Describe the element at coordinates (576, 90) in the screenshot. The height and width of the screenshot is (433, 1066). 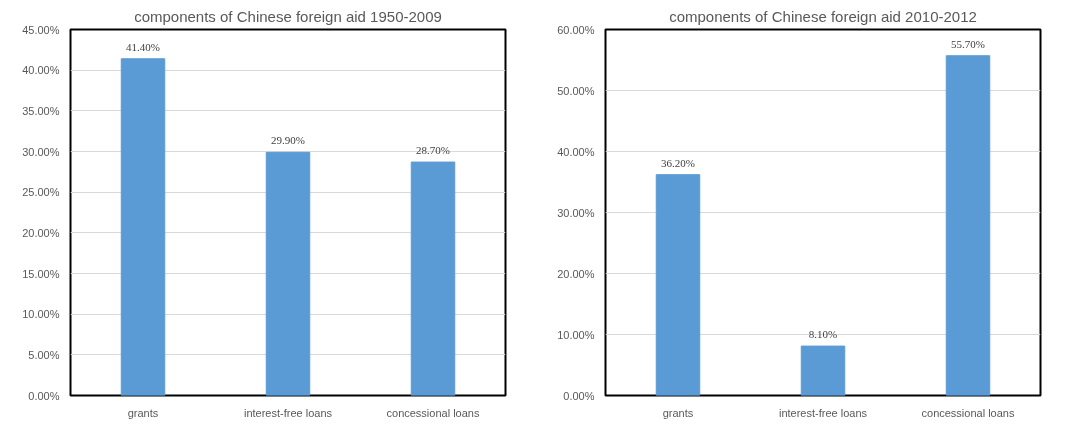
I see `y-tick-label: 50.00%` at that location.